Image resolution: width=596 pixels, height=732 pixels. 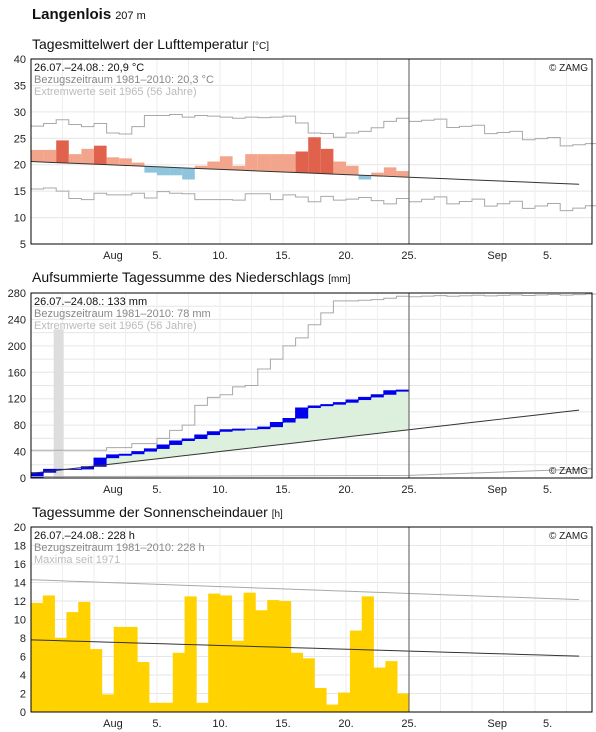 What do you see at coordinates (17, 320) in the screenshot?
I see `precip-y-tick-label: 240` at bounding box center [17, 320].